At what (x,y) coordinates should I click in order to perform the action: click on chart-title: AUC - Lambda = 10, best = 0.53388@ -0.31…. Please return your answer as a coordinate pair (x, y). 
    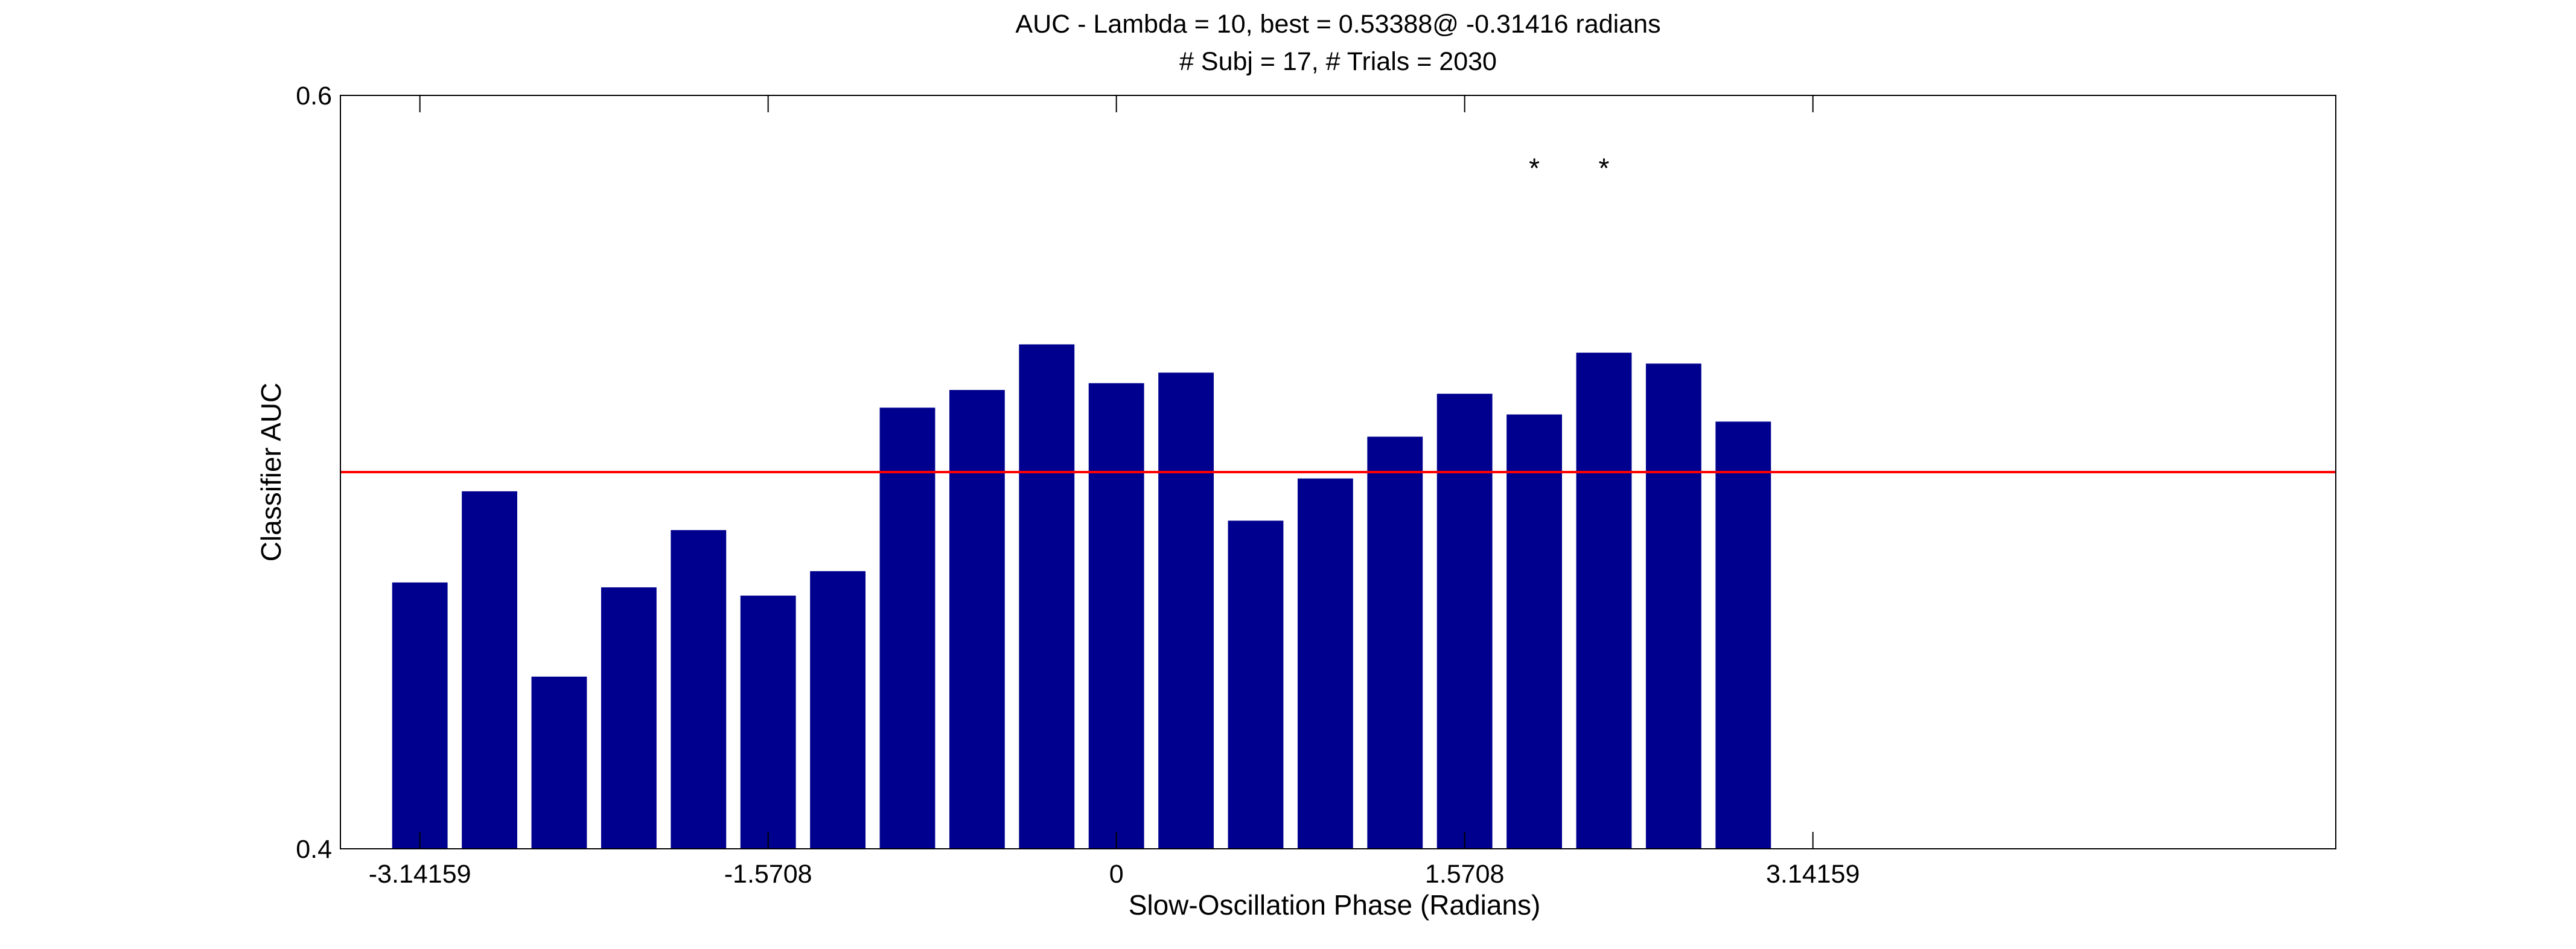
    Looking at the image, I should click on (1337, 24).